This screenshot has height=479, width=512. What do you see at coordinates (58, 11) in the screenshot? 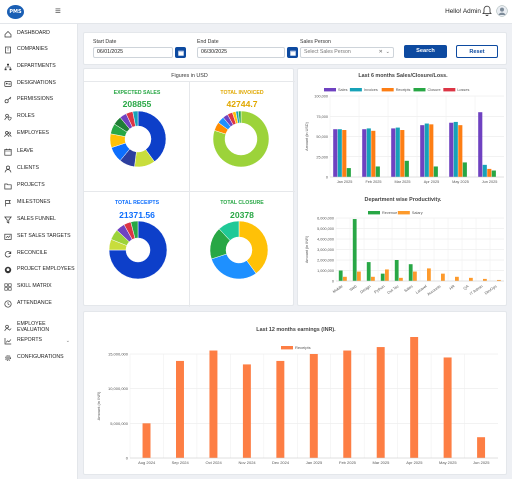
I see `menu-toggle-icon: ≡` at bounding box center [58, 11].